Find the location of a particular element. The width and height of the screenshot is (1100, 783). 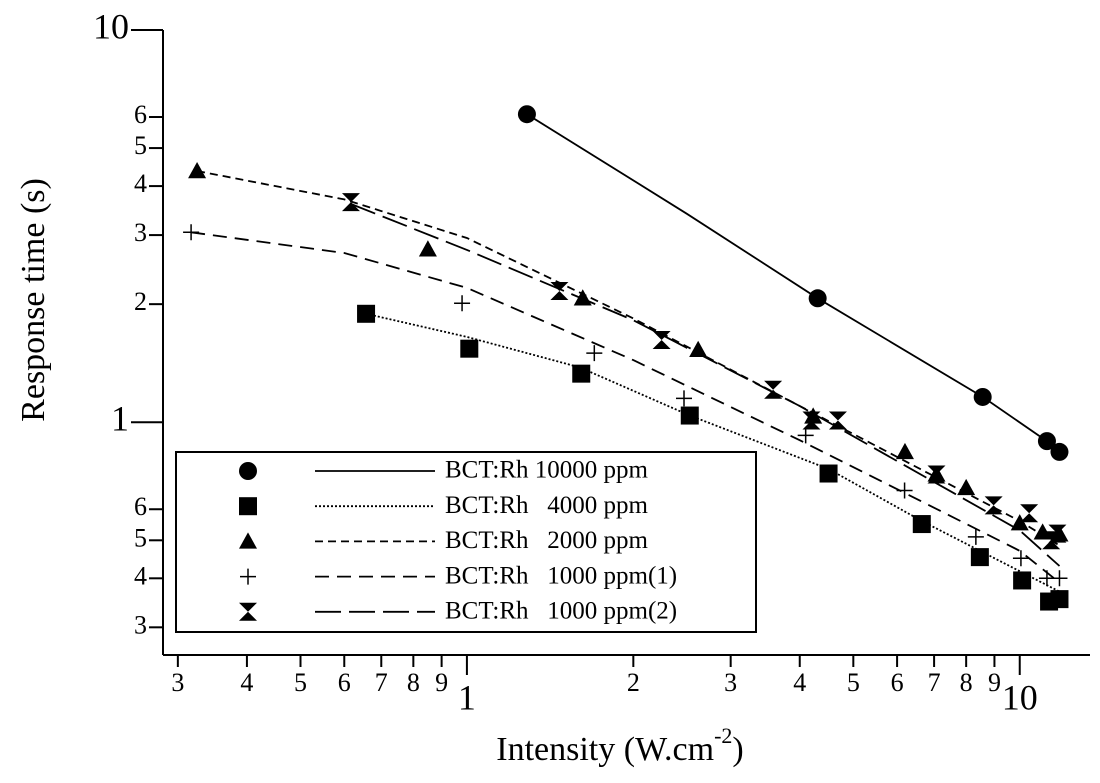

y-axis-title: Response time (s) is located at coordinates (33, 300).